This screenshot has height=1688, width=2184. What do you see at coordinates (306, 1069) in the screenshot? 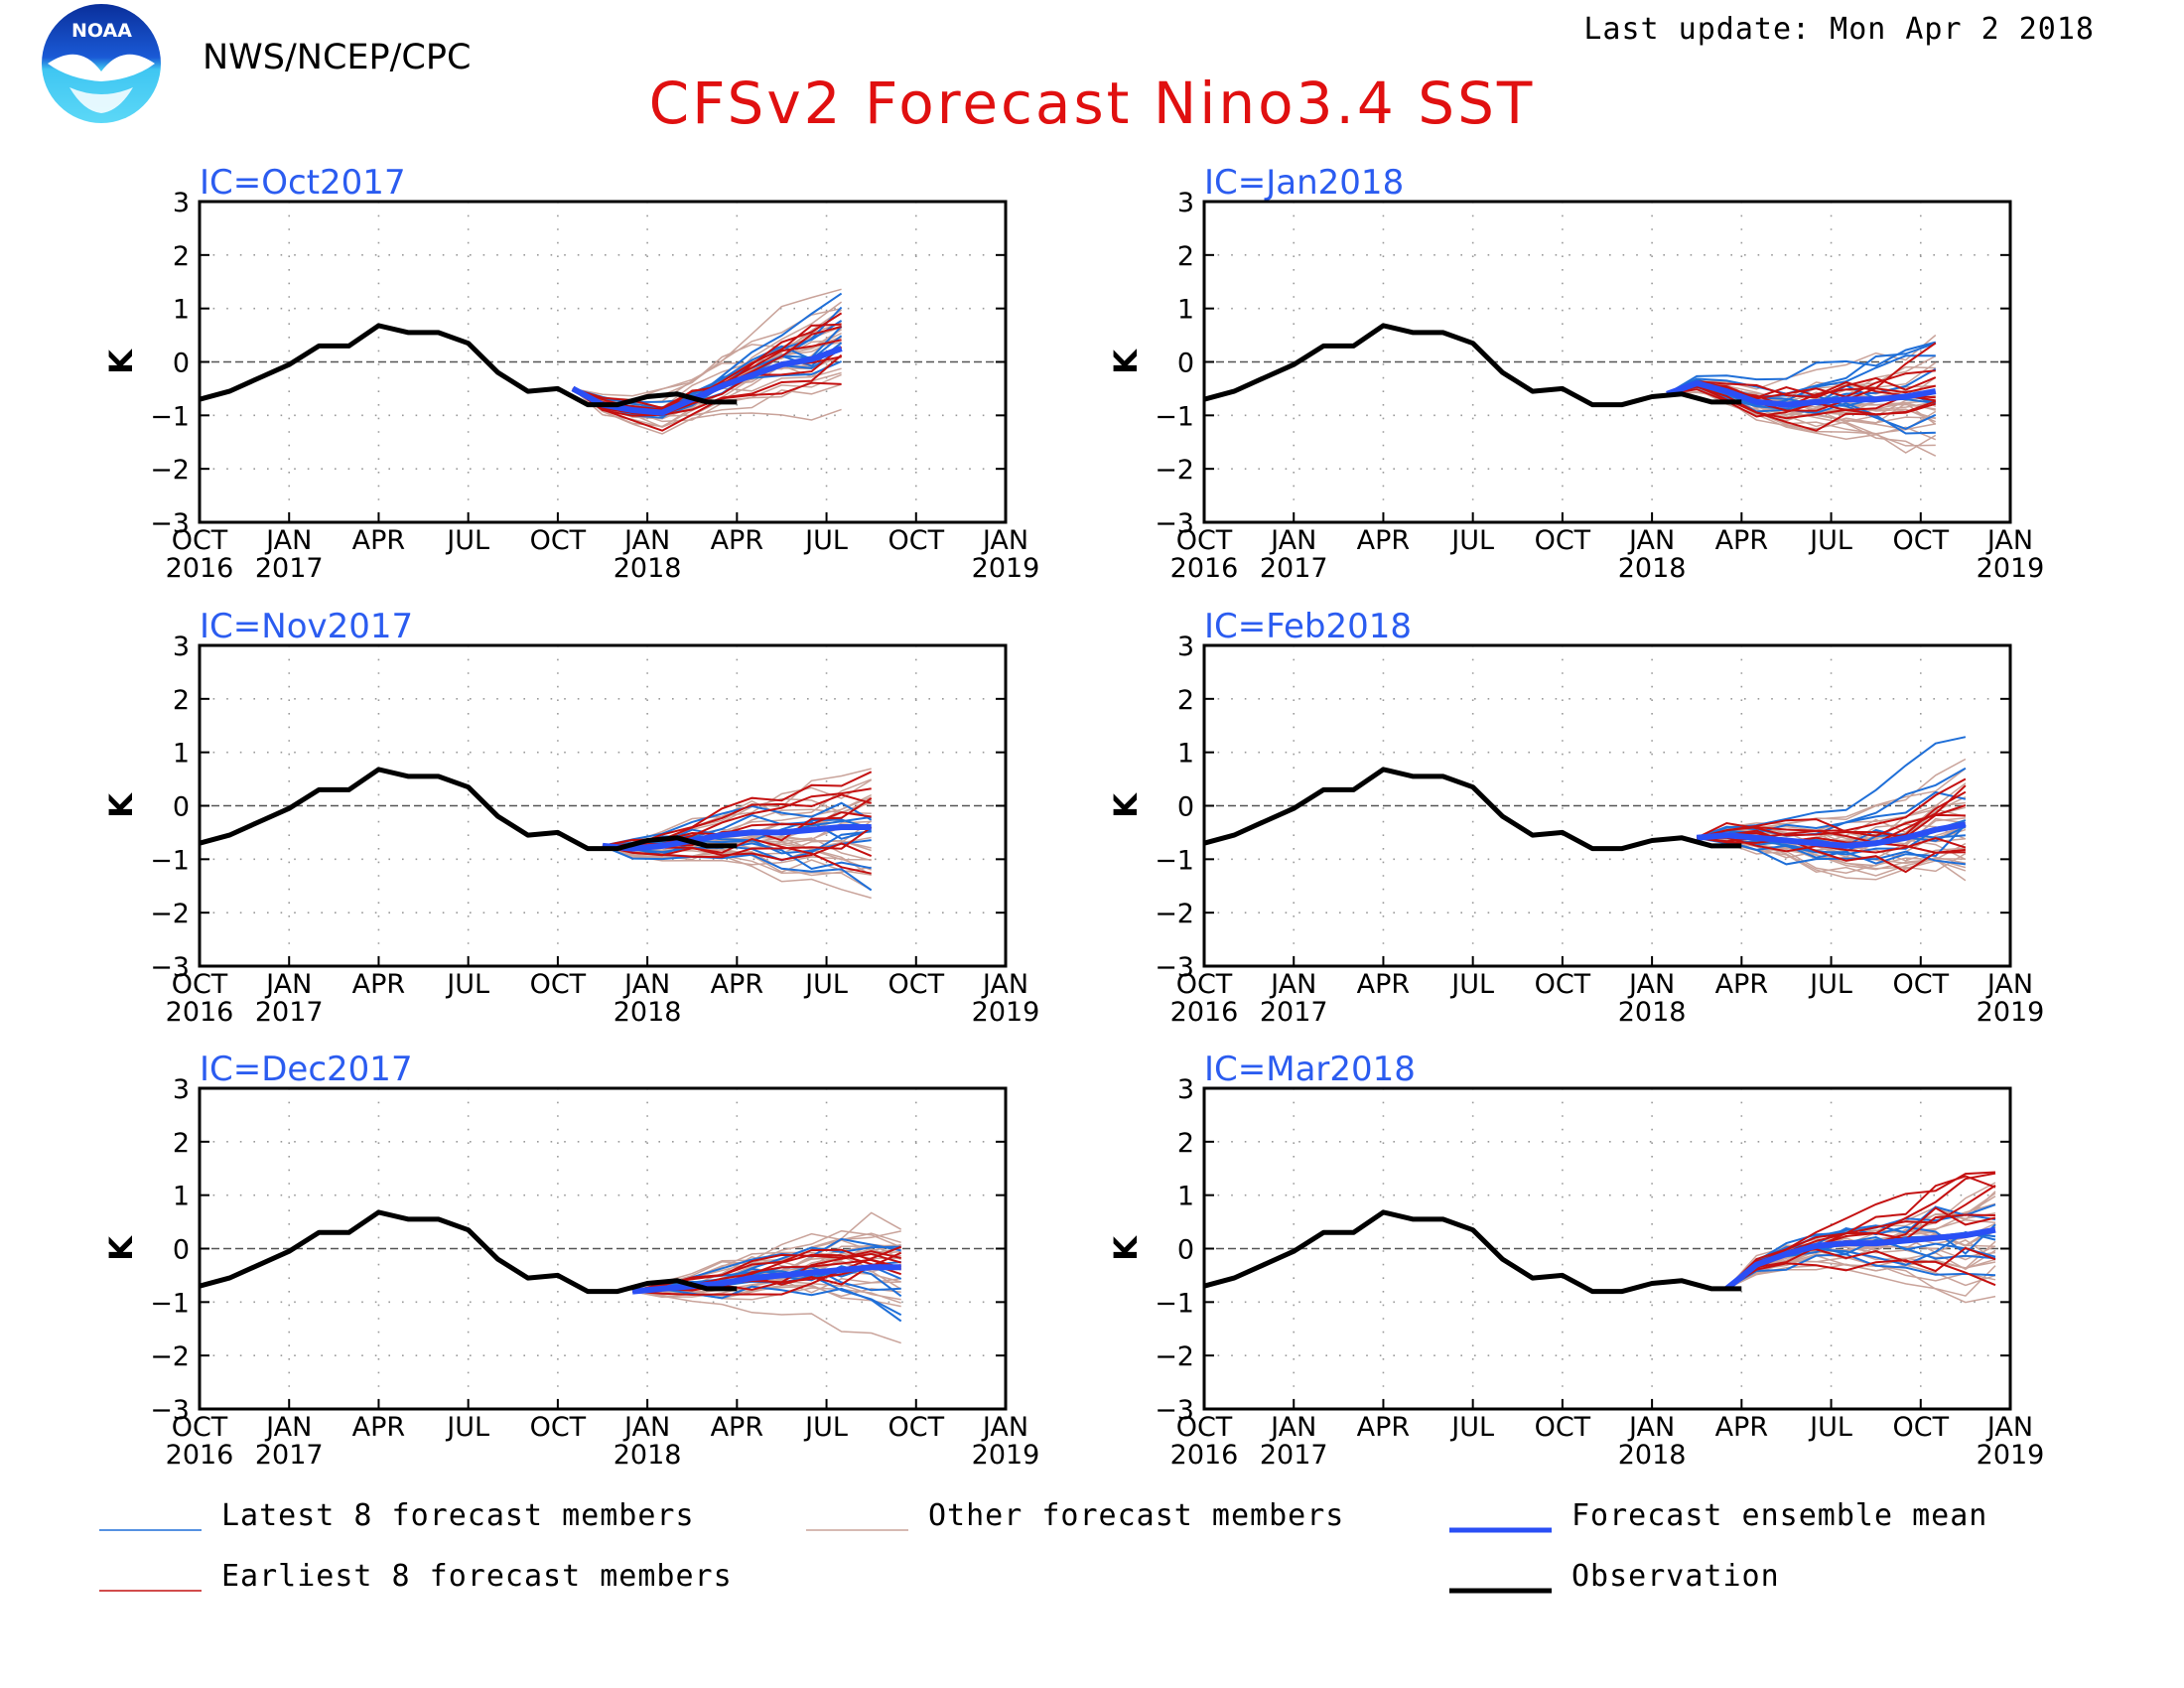
I see `ic-label: IC=Dec2017` at bounding box center [306, 1069].